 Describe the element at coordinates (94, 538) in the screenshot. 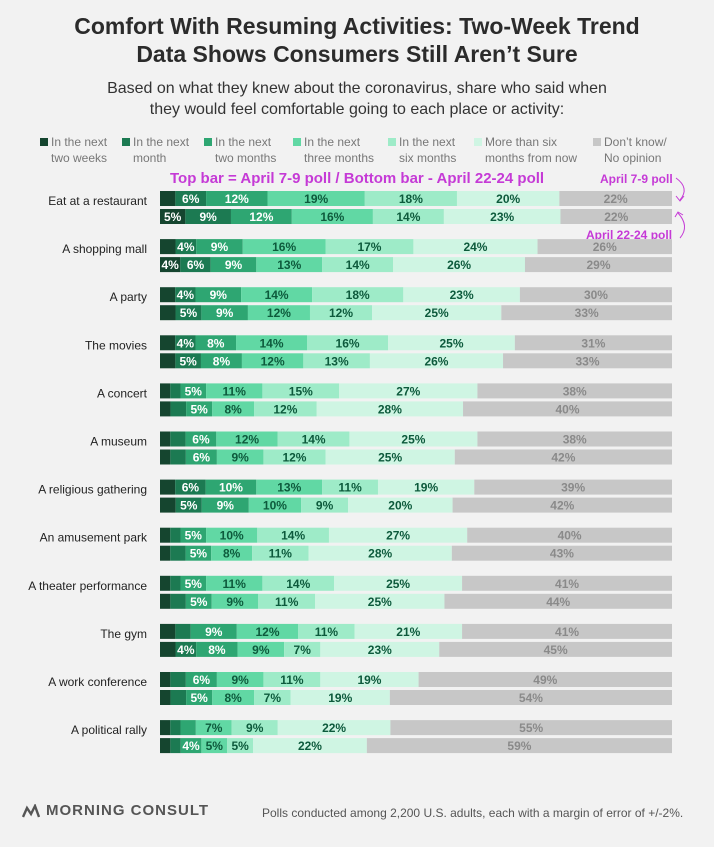

I see `category-label: An amusement park` at that location.